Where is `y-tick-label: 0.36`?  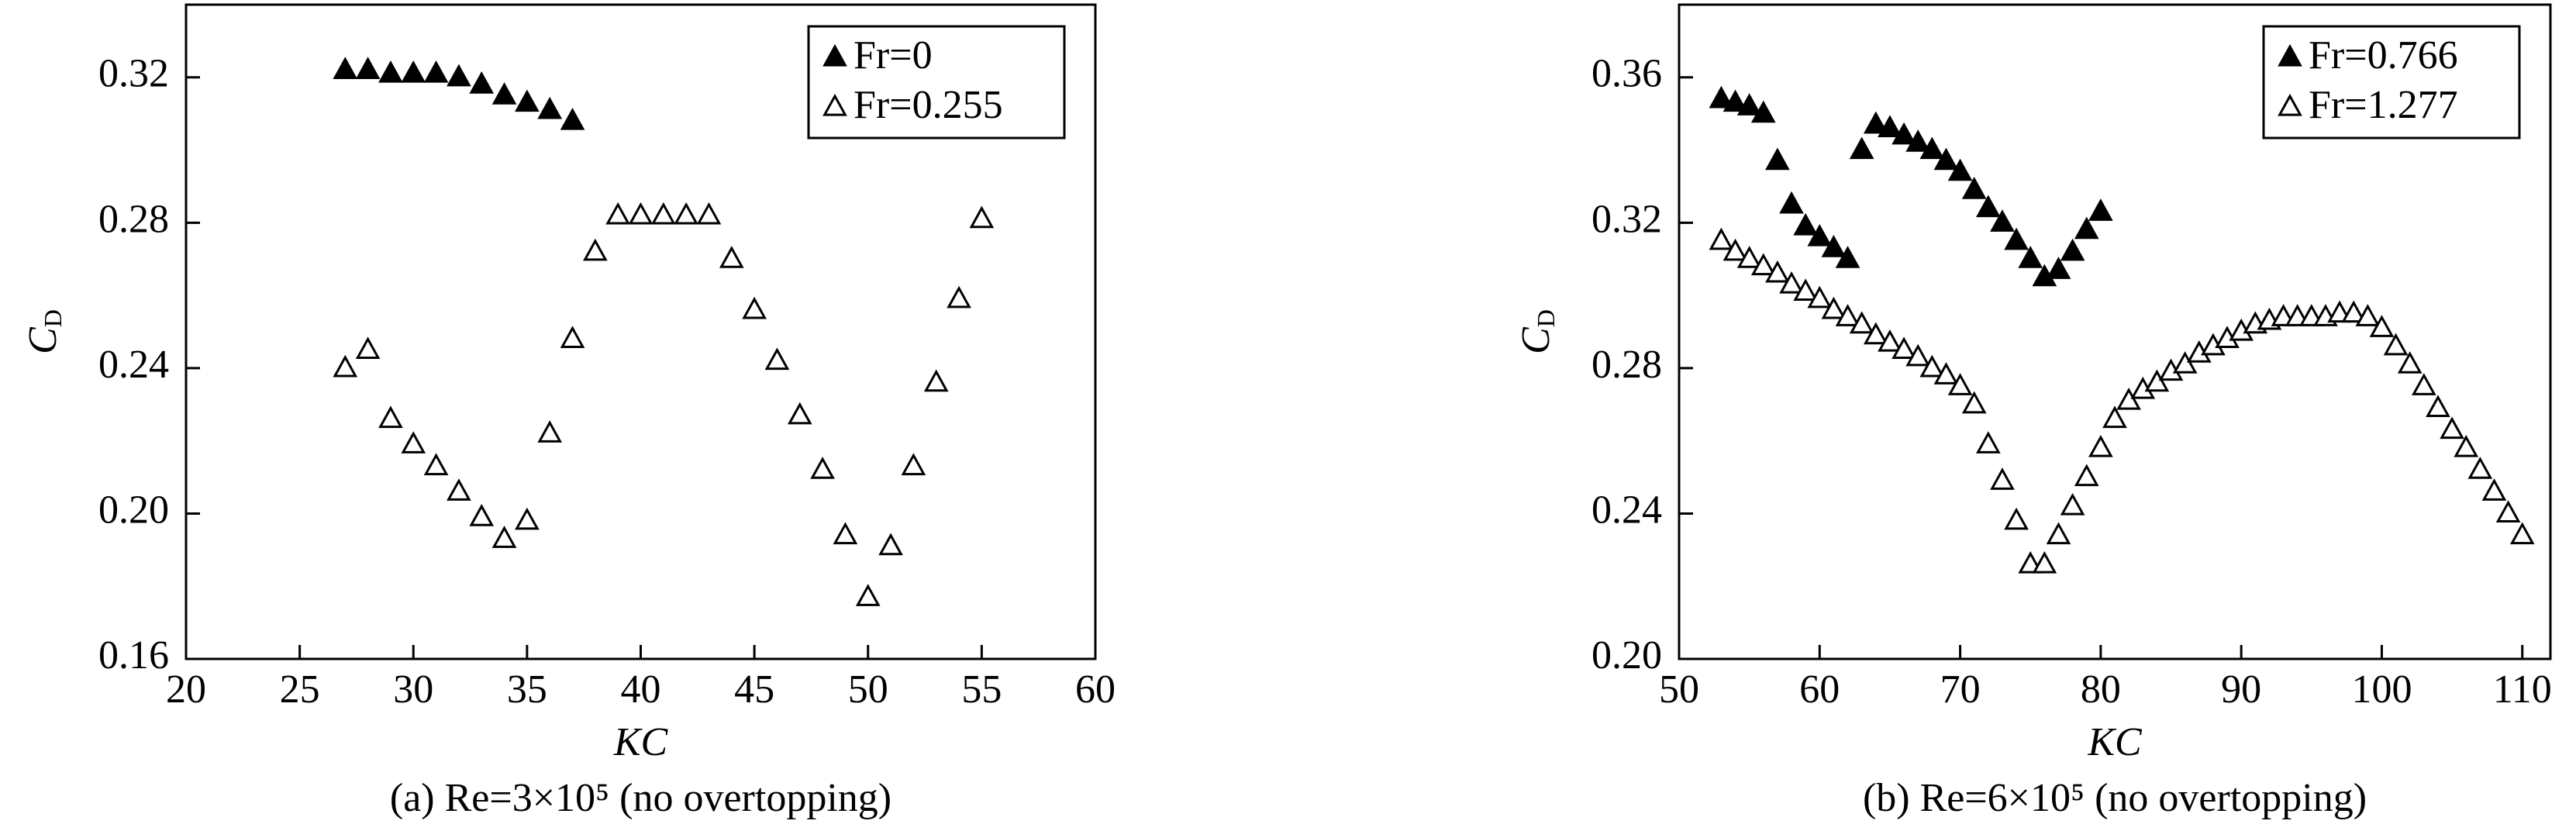
y-tick-label: 0.36 is located at coordinates (1626, 74).